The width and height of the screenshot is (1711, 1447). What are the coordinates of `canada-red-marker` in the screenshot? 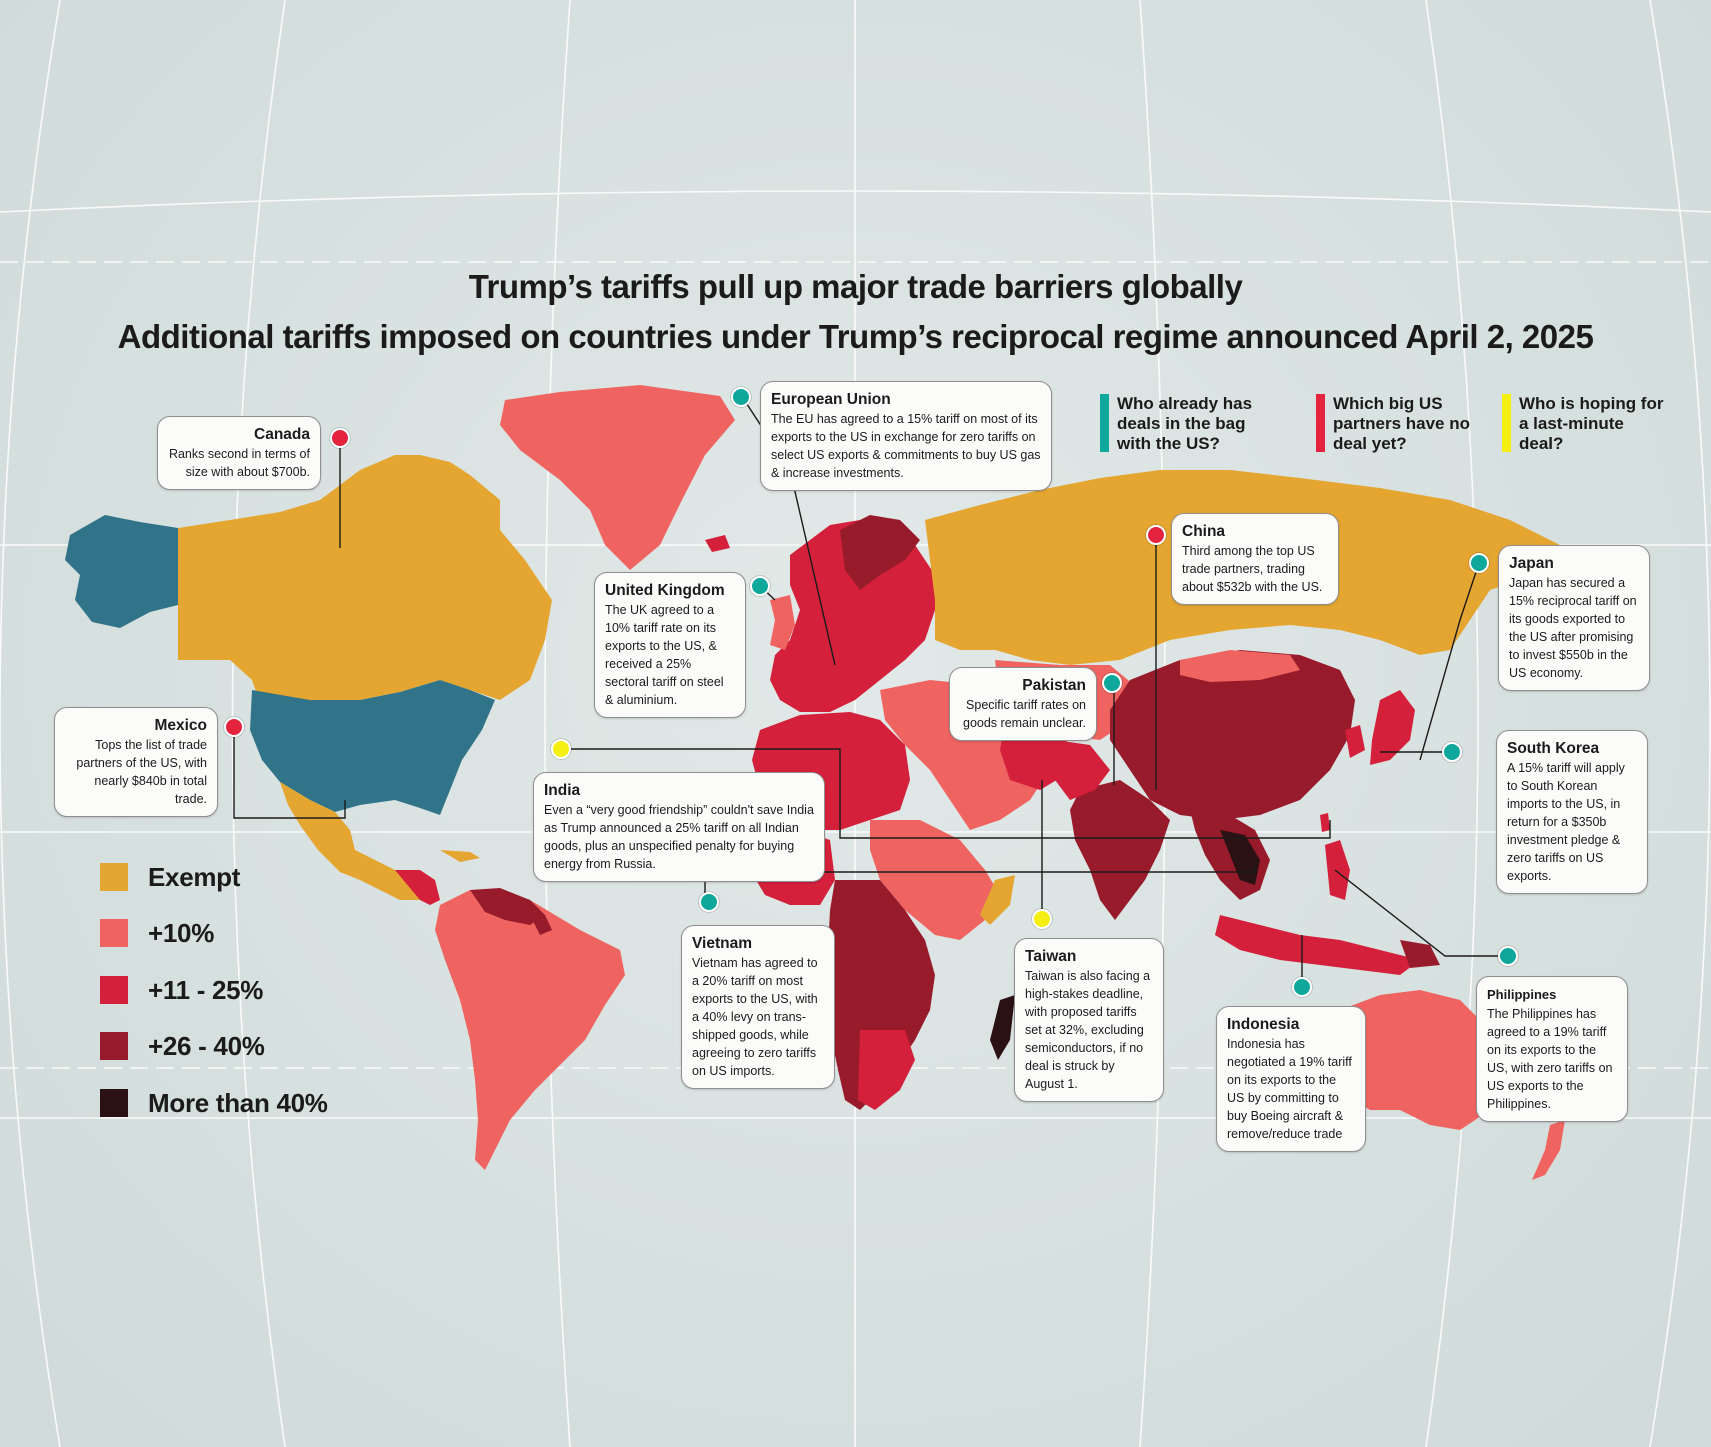 It's located at (340, 438).